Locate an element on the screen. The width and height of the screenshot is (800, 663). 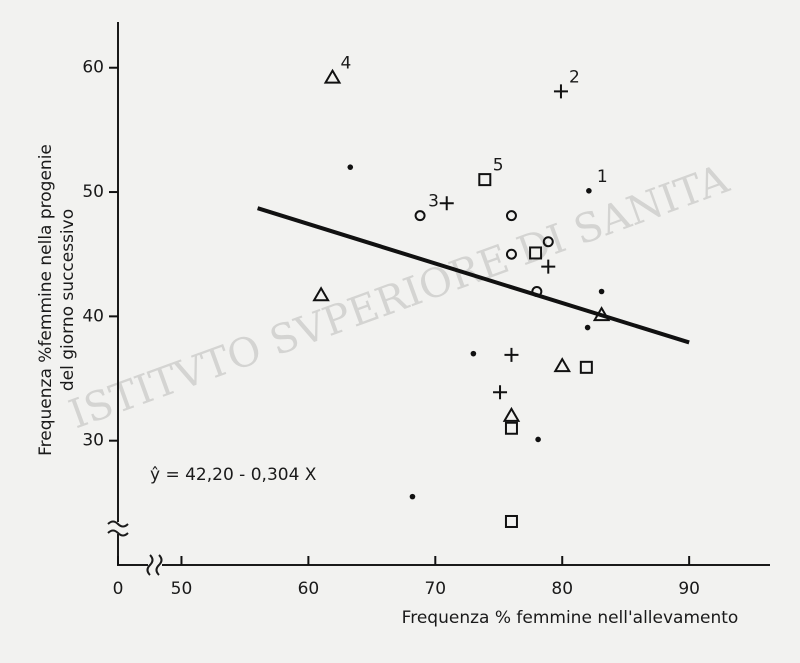
x-axis-label: Frequenza % femmine nell'allevamento is located at coordinates (570, 618).